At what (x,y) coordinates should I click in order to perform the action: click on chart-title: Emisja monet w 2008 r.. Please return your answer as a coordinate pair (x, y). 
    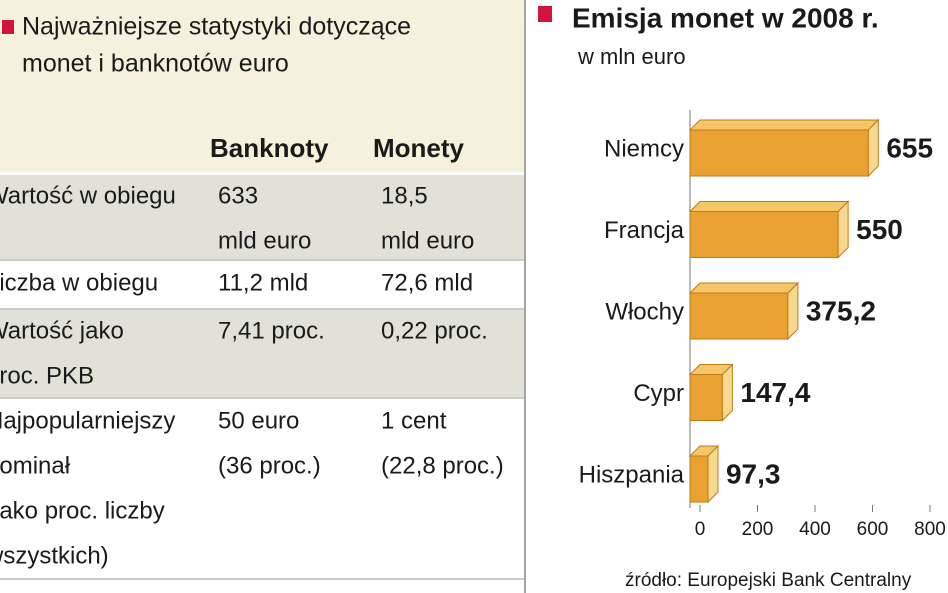
    Looking at the image, I should click on (725, 17).